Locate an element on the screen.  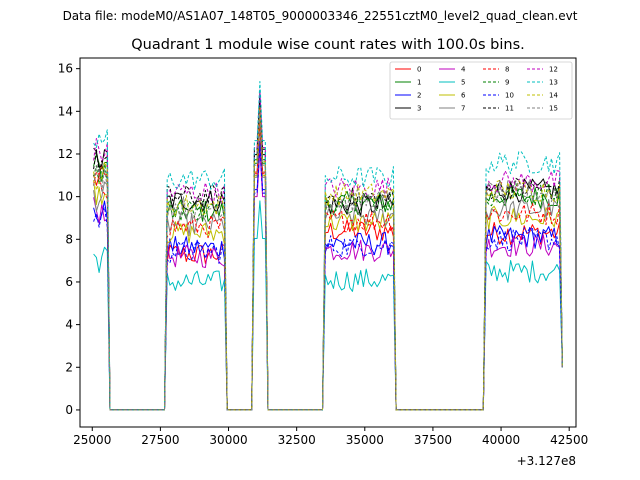
legend-label-14: 14 is located at coordinates (553, 96).